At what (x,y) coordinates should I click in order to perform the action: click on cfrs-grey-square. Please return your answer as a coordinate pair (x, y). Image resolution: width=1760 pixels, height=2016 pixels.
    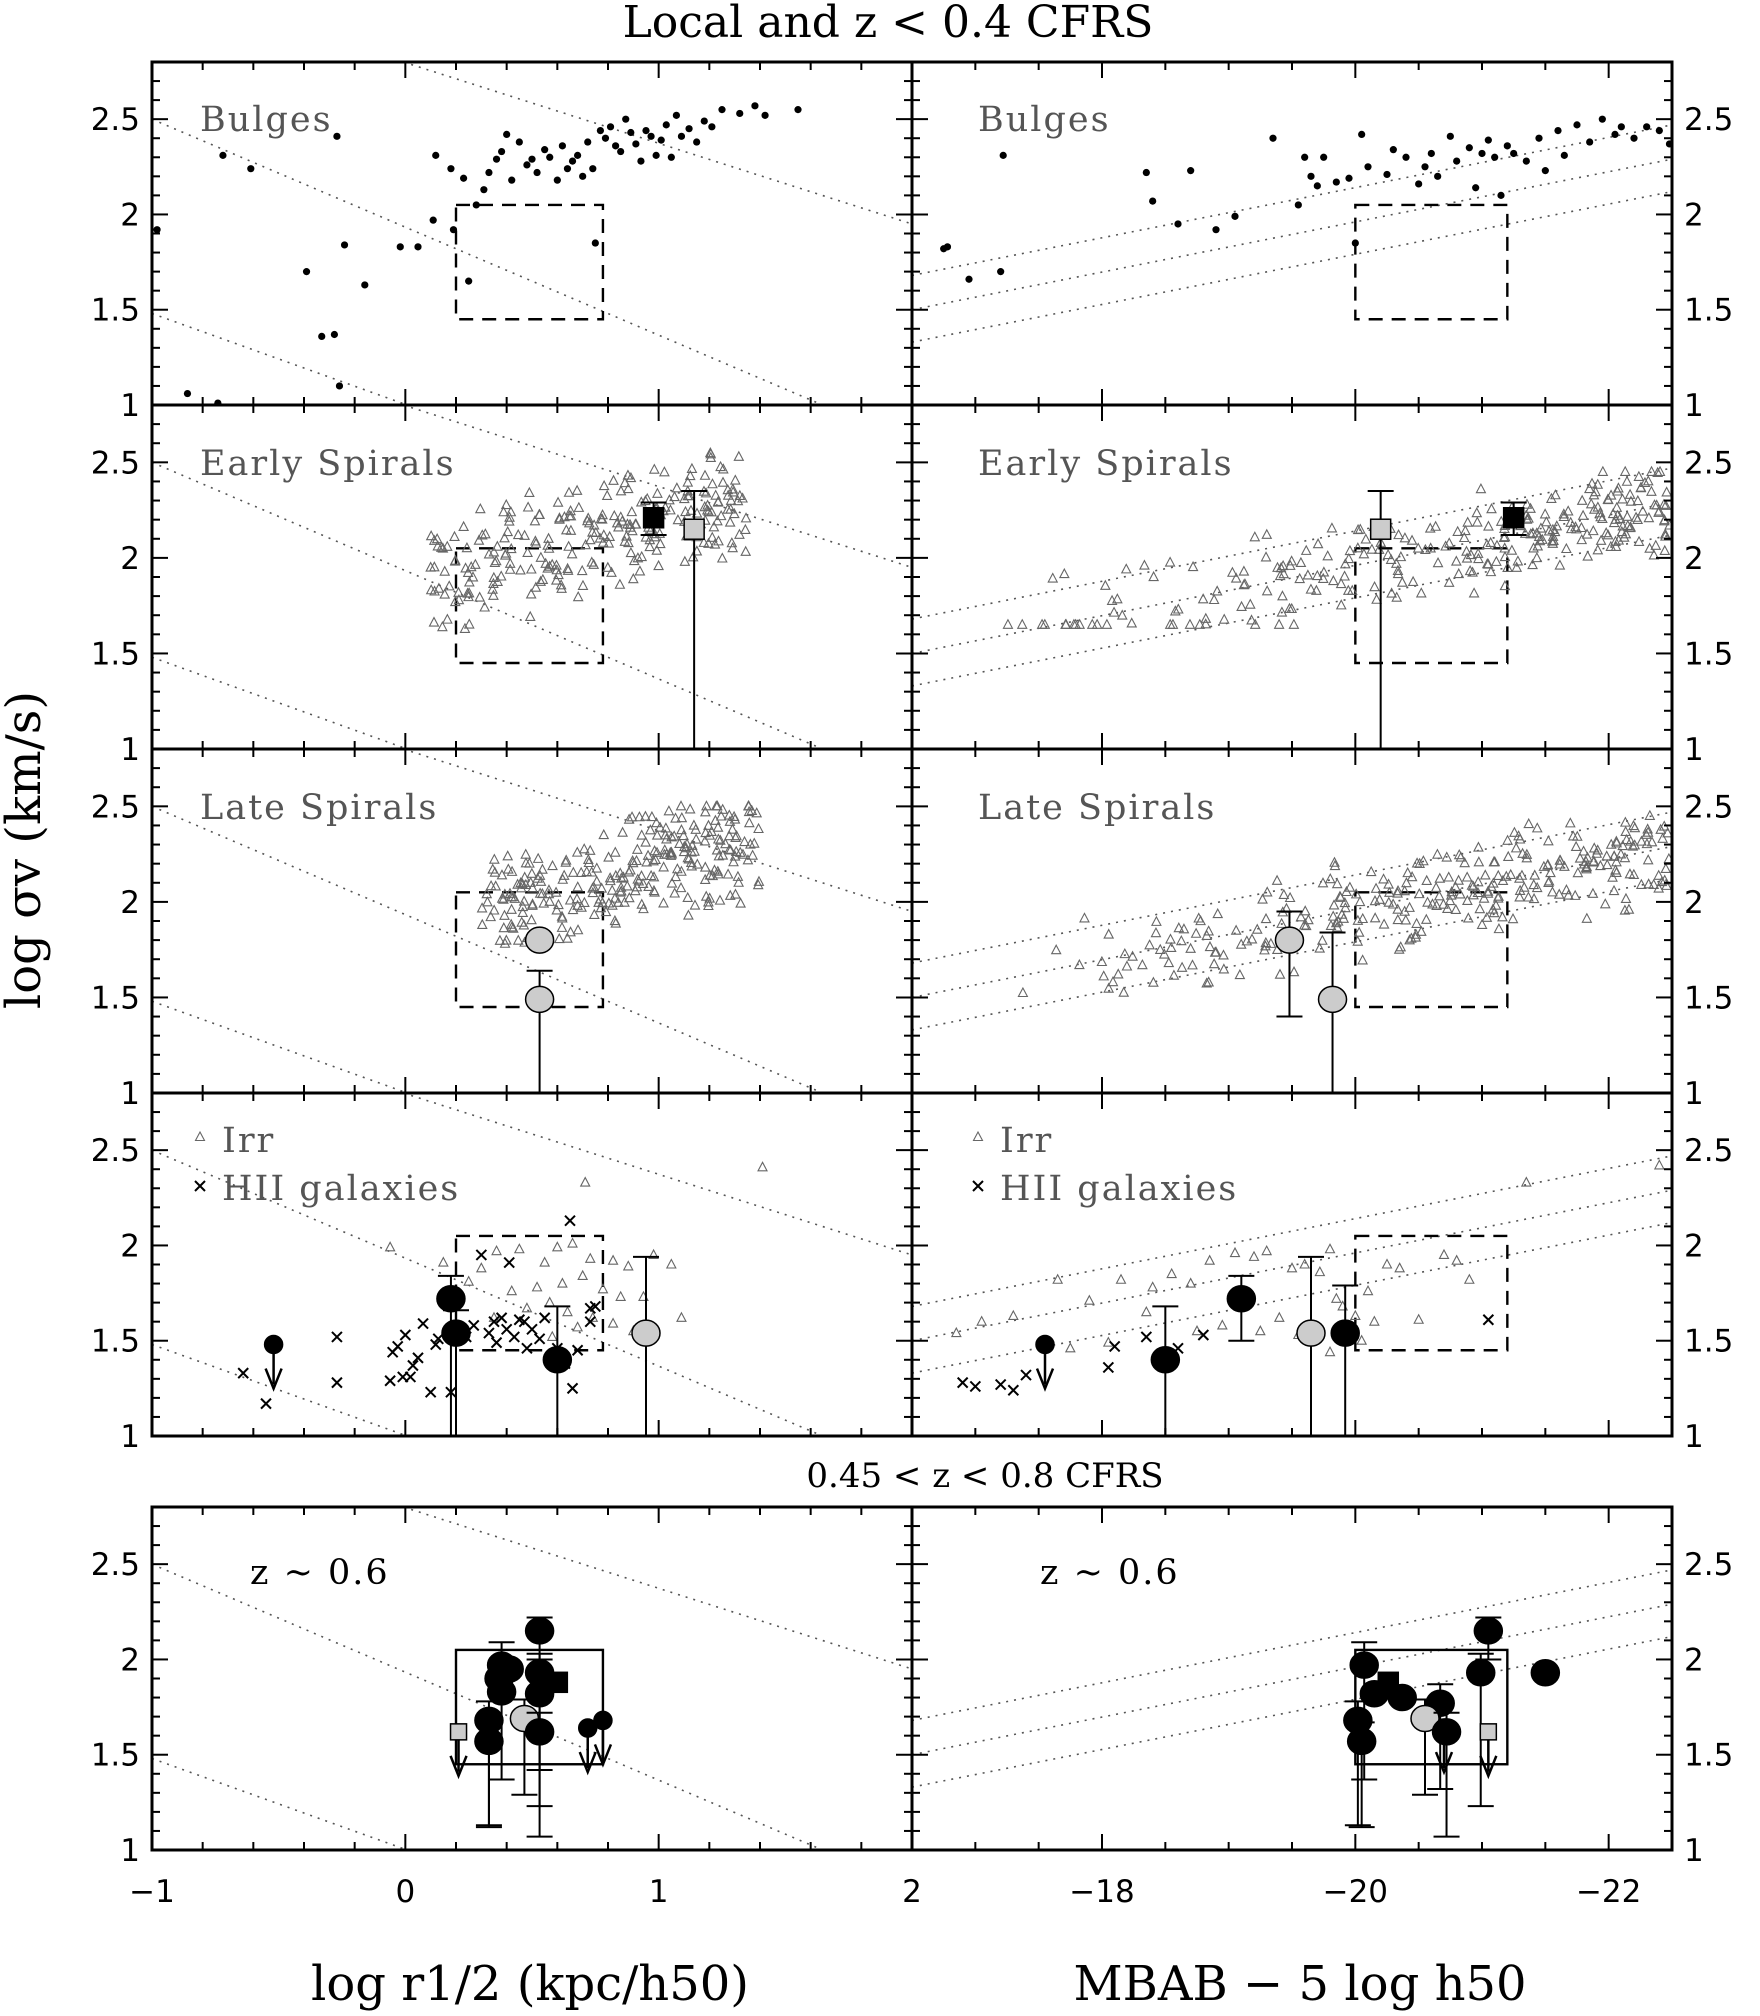
    Looking at the image, I should click on (1380, 529).